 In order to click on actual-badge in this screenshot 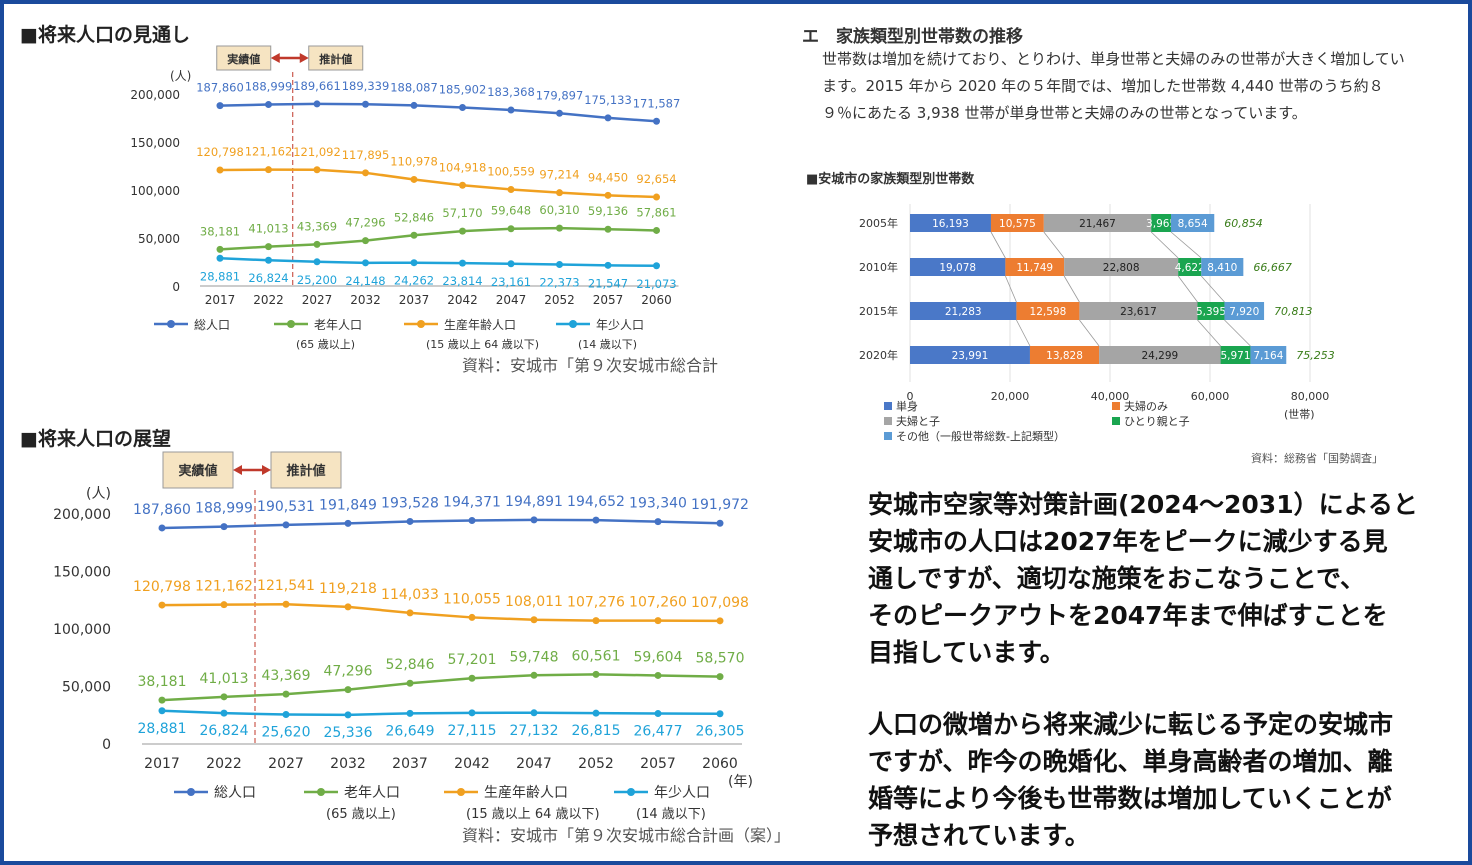, I will do `click(198, 470)`.